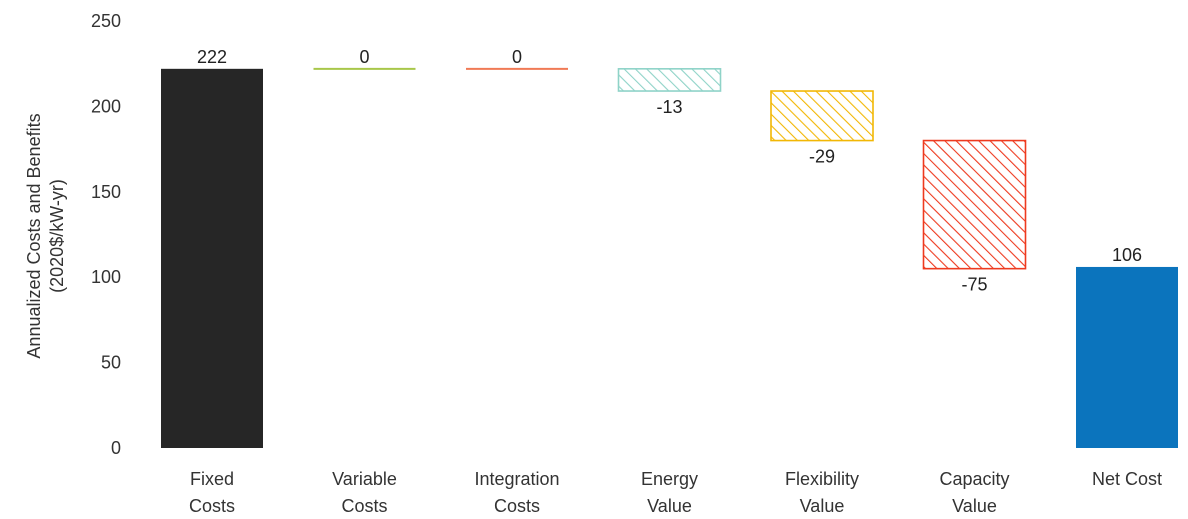 This screenshot has height=519, width=1188. Describe the element at coordinates (364, 479) in the screenshot. I see `category-label: Variable` at that location.